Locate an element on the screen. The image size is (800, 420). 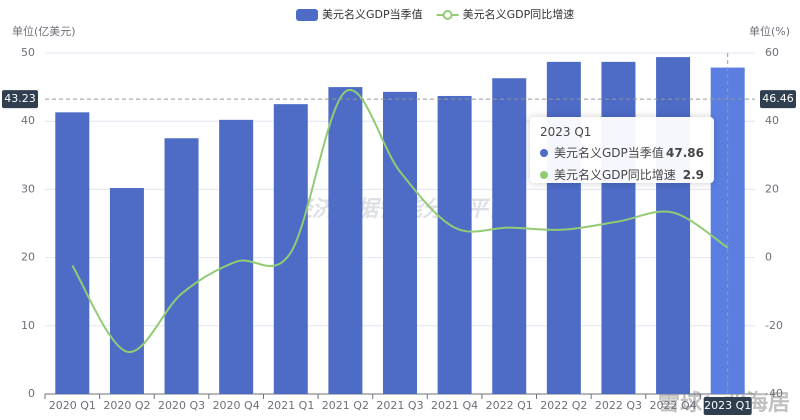
y2-tick-label: -20 is located at coordinates (774, 325).